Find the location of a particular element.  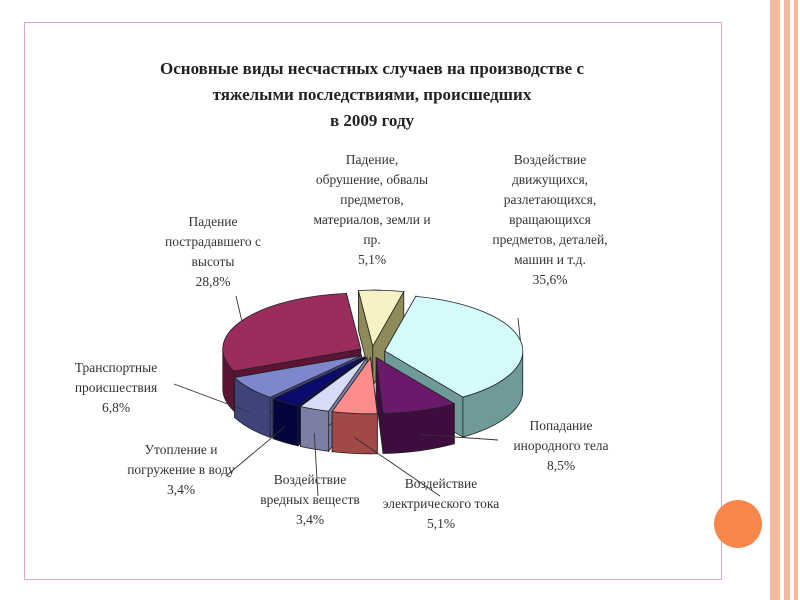

slice-label: Воздействие вредных веществ 3,4% is located at coordinates (310, 500).